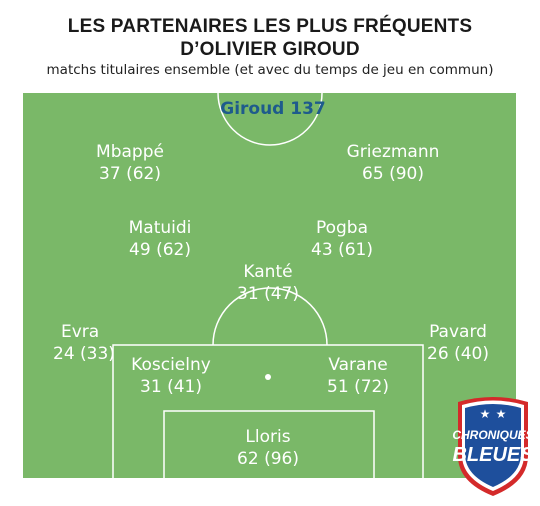 This screenshot has height=506, width=540. What do you see at coordinates (268, 272) in the screenshot?
I see `player-name: Kanté` at bounding box center [268, 272].